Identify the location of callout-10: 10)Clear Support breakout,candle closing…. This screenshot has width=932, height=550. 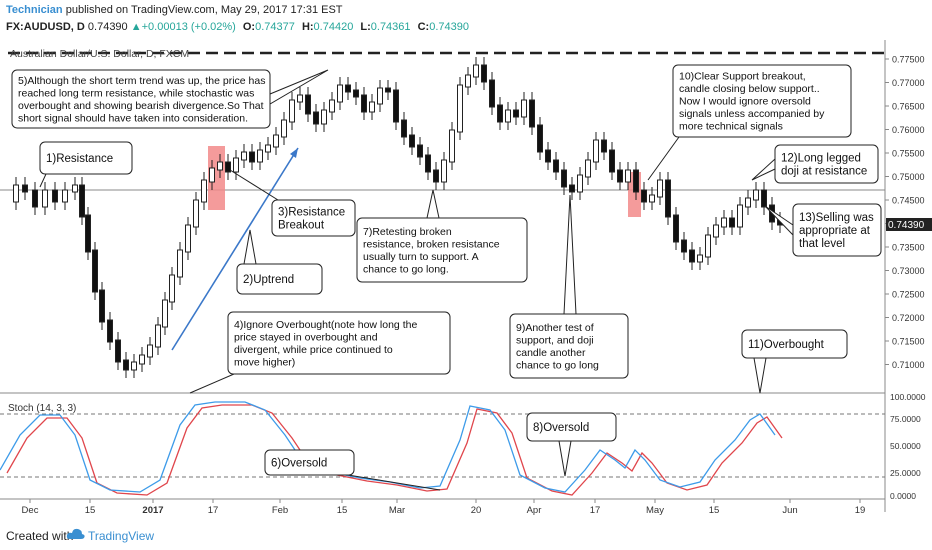
(749, 122).